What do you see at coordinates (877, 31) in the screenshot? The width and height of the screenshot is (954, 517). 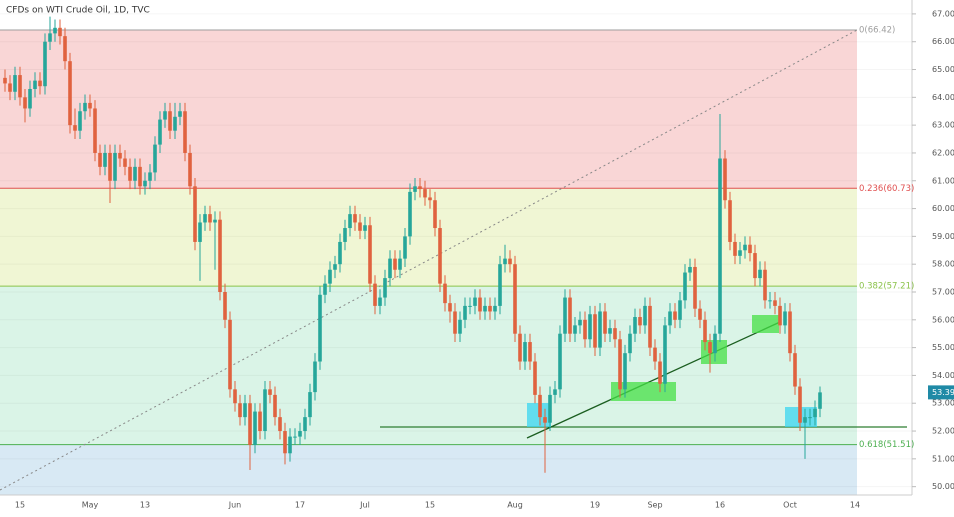 I see `fib-level-label: 0(66.42)` at bounding box center [877, 31].